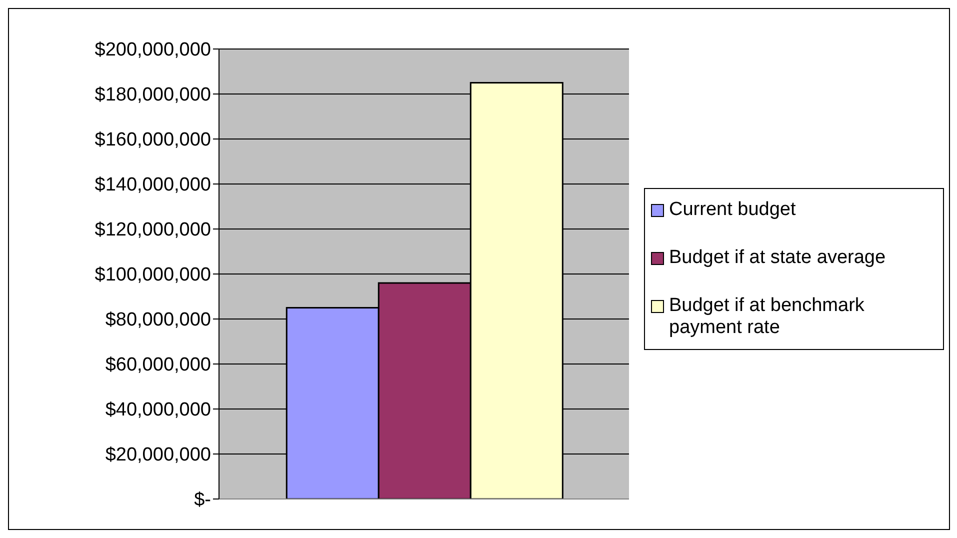  What do you see at coordinates (767, 317) in the screenshot?
I see `legend-label: Budget if at benchmark payment rate` at bounding box center [767, 317].